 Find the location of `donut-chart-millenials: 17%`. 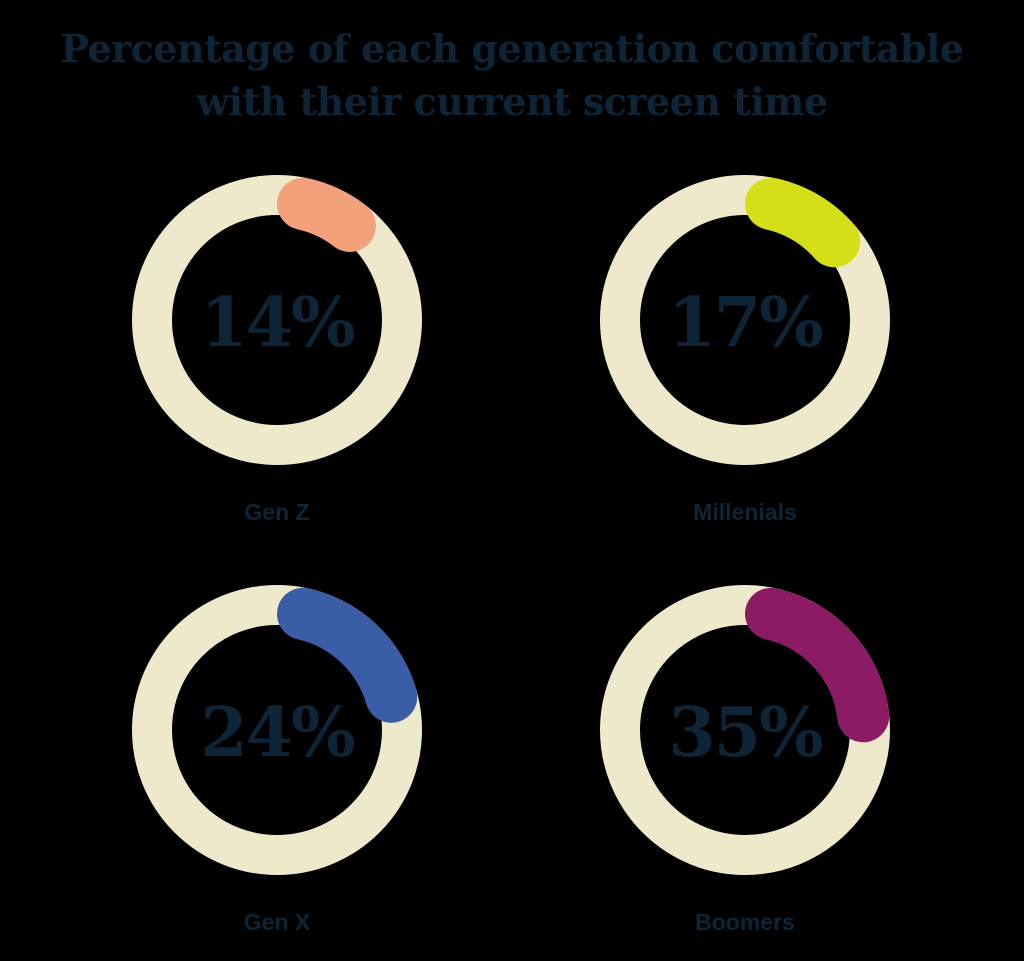

donut-chart-millenials: 17% is located at coordinates (745, 320).